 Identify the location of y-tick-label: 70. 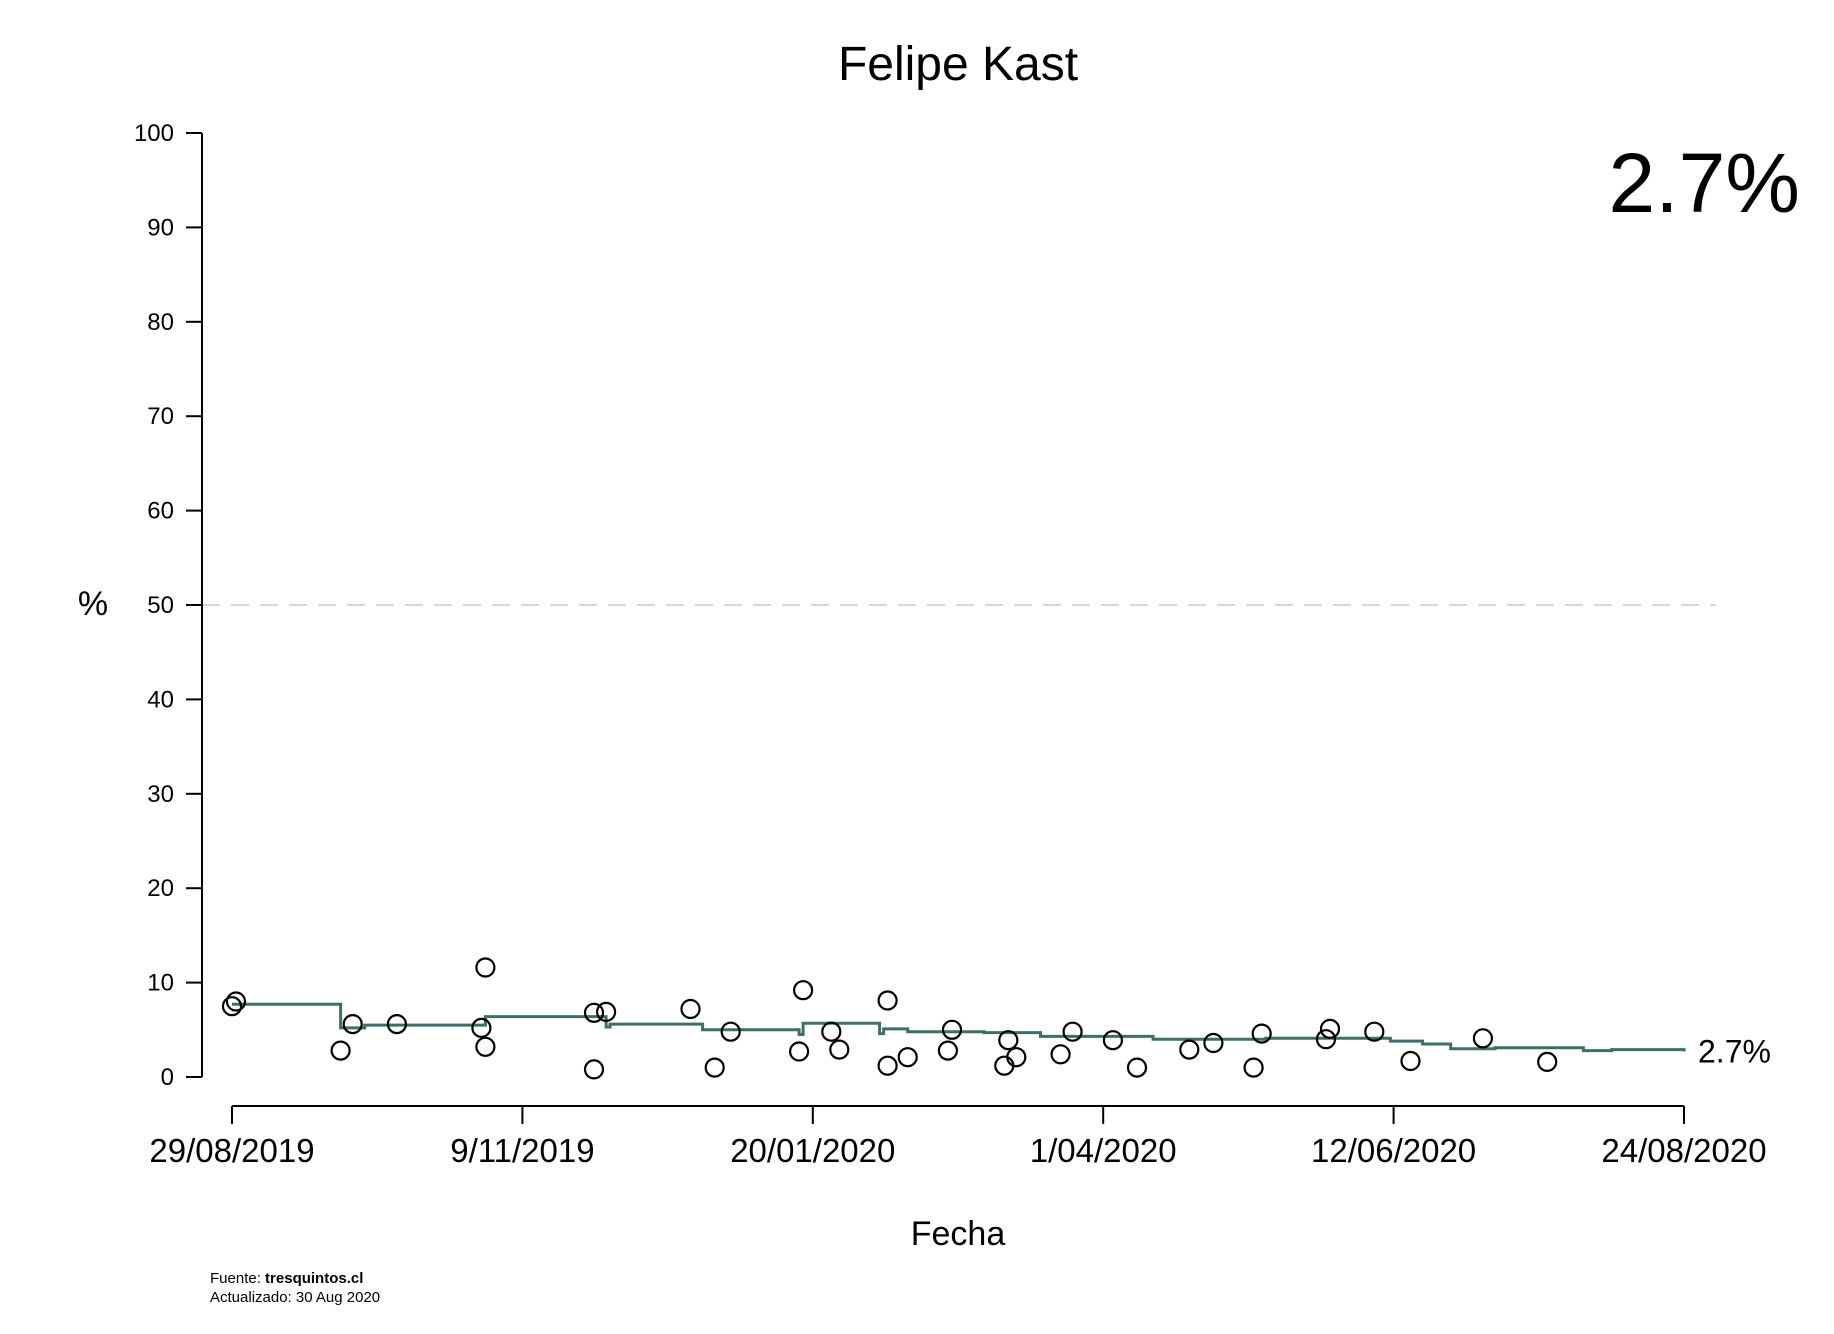
(160, 416).